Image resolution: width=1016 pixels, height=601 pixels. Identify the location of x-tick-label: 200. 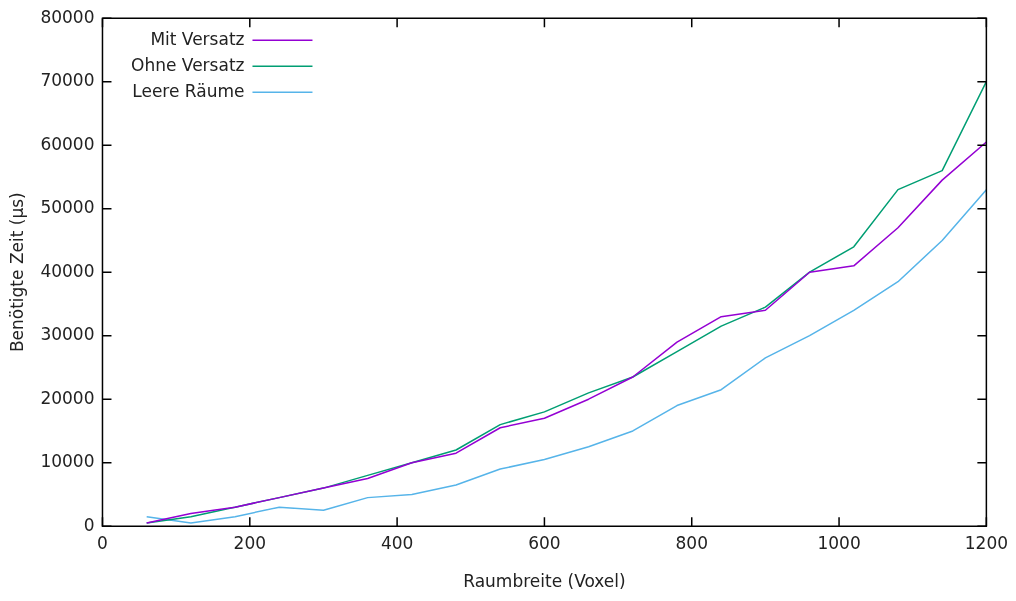
(250, 542).